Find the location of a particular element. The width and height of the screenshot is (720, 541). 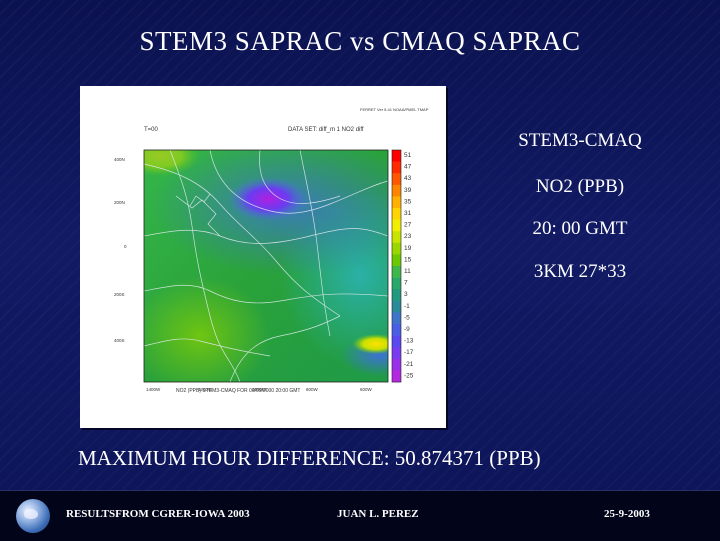

map-field is located at coordinates (266, 266).